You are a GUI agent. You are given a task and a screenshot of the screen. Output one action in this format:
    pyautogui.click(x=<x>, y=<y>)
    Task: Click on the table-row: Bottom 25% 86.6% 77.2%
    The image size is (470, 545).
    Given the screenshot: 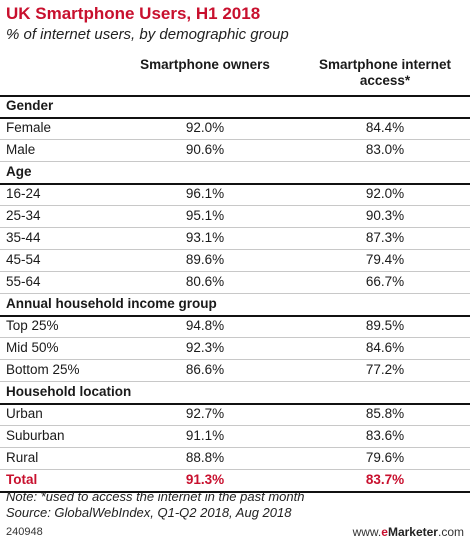 What is the action you would take?
    pyautogui.click(x=235, y=370)
    